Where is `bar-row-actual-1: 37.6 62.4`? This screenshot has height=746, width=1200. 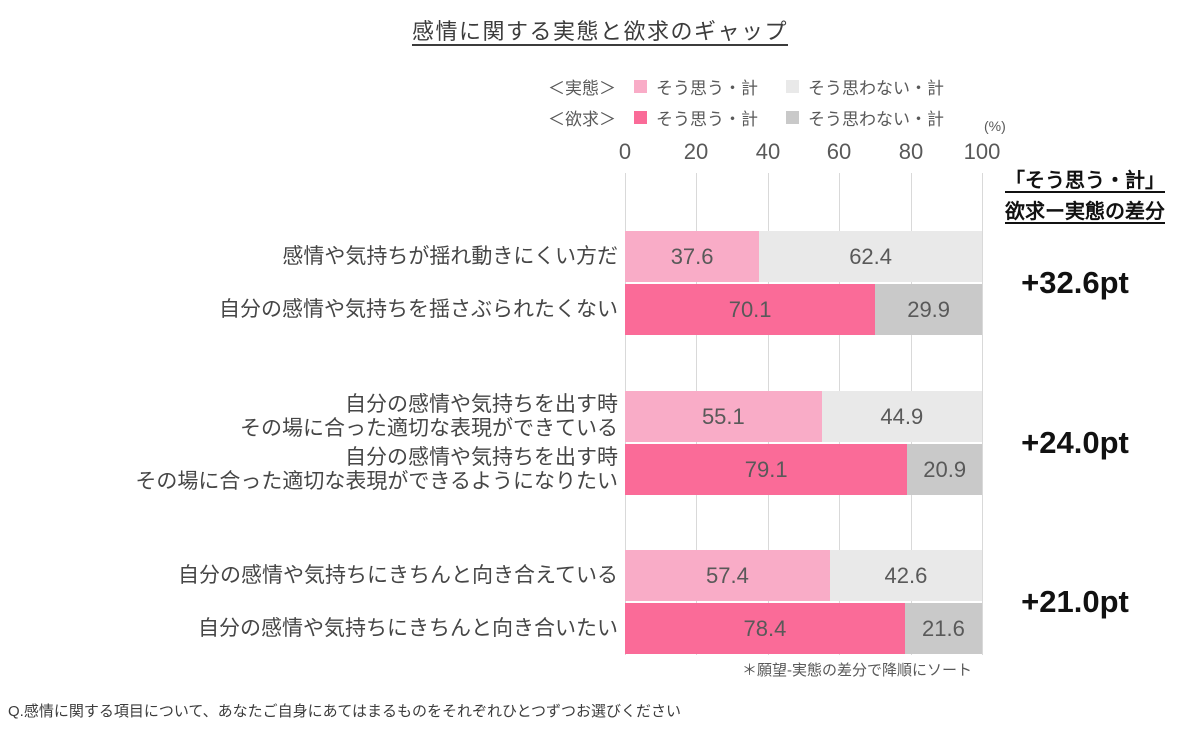 bar-row-actual-1: 37.6 62.4 is located at coordinates (803, 256).